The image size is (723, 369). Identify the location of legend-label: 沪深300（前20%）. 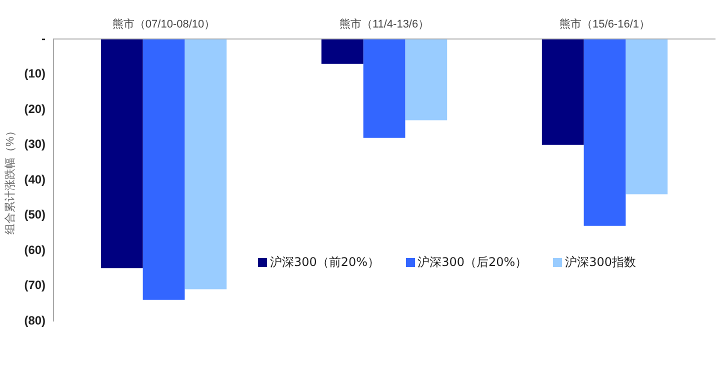
(324, 262).